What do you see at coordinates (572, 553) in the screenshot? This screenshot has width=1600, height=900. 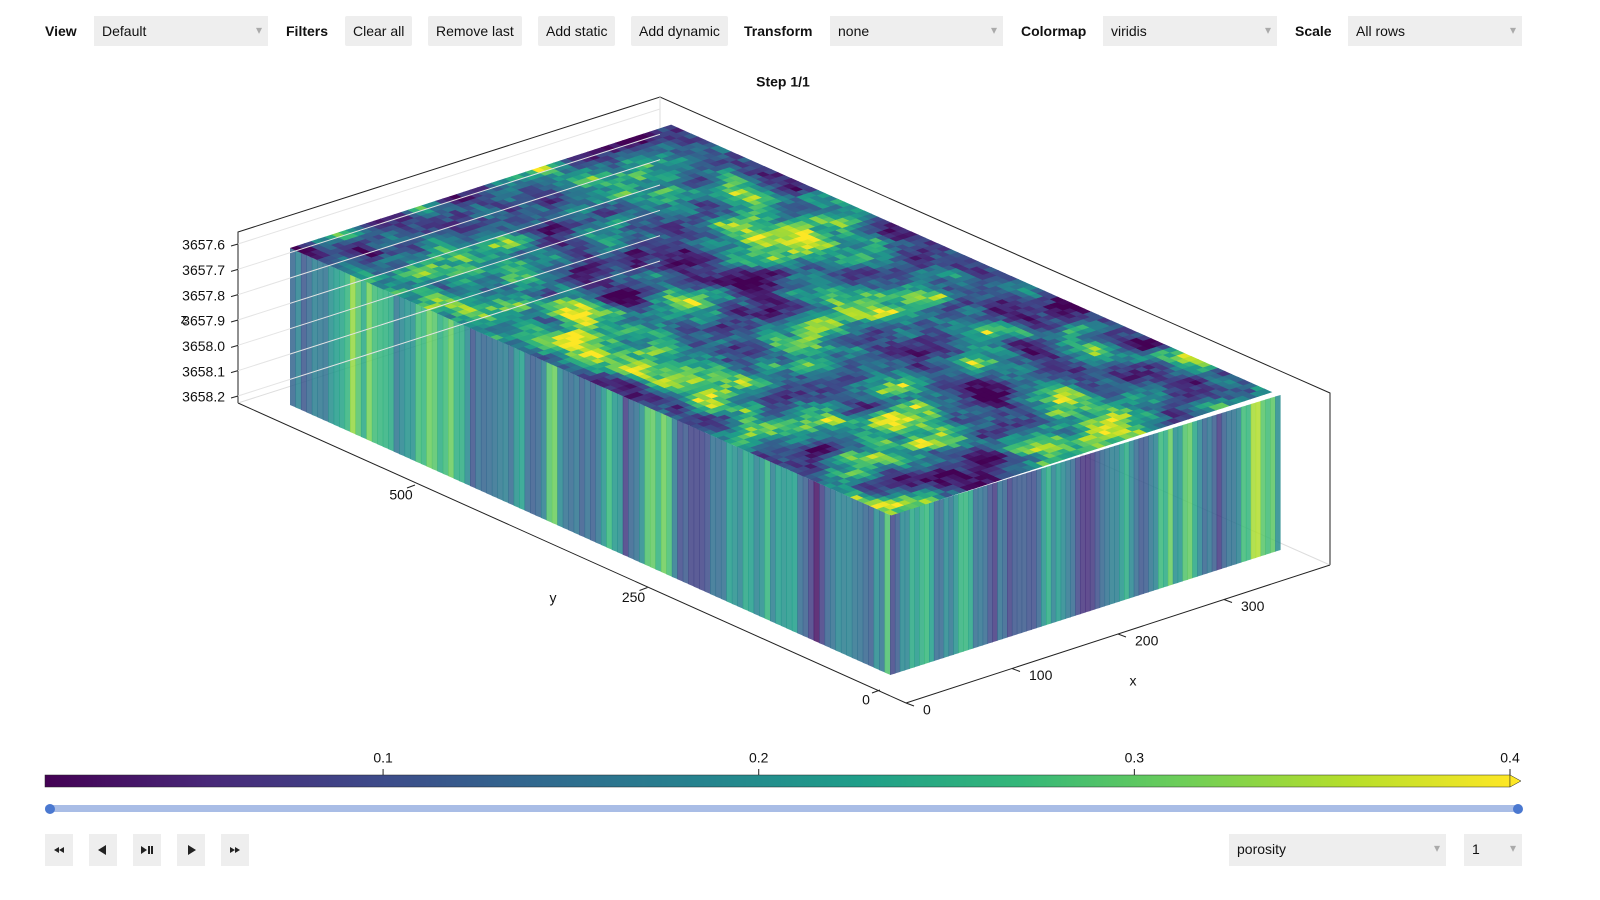 I see `axis-frame` at bounding box center [572, 553].